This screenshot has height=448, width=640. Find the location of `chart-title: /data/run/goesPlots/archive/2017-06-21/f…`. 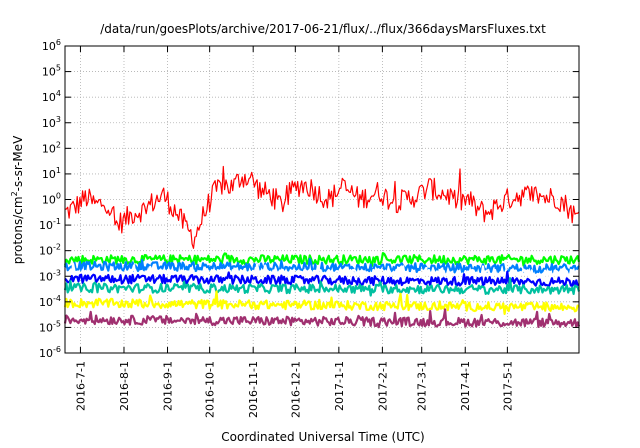

chart-title: /data/run/goesPlots/archive/2017-06-21/f… is located at coordinates (323, 29).